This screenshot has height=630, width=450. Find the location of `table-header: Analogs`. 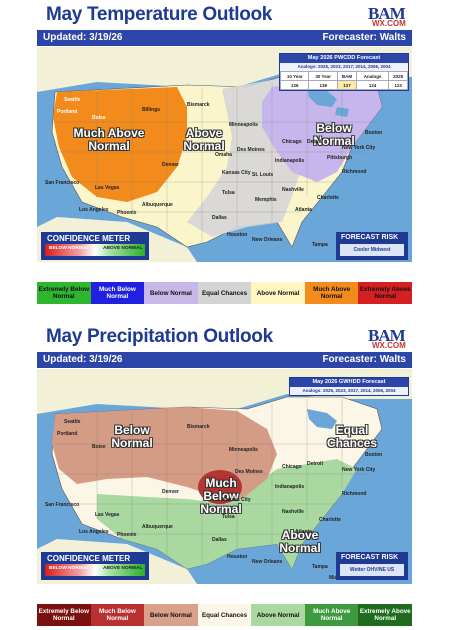

table-header: Analogs is located at coordinates (373, 76).